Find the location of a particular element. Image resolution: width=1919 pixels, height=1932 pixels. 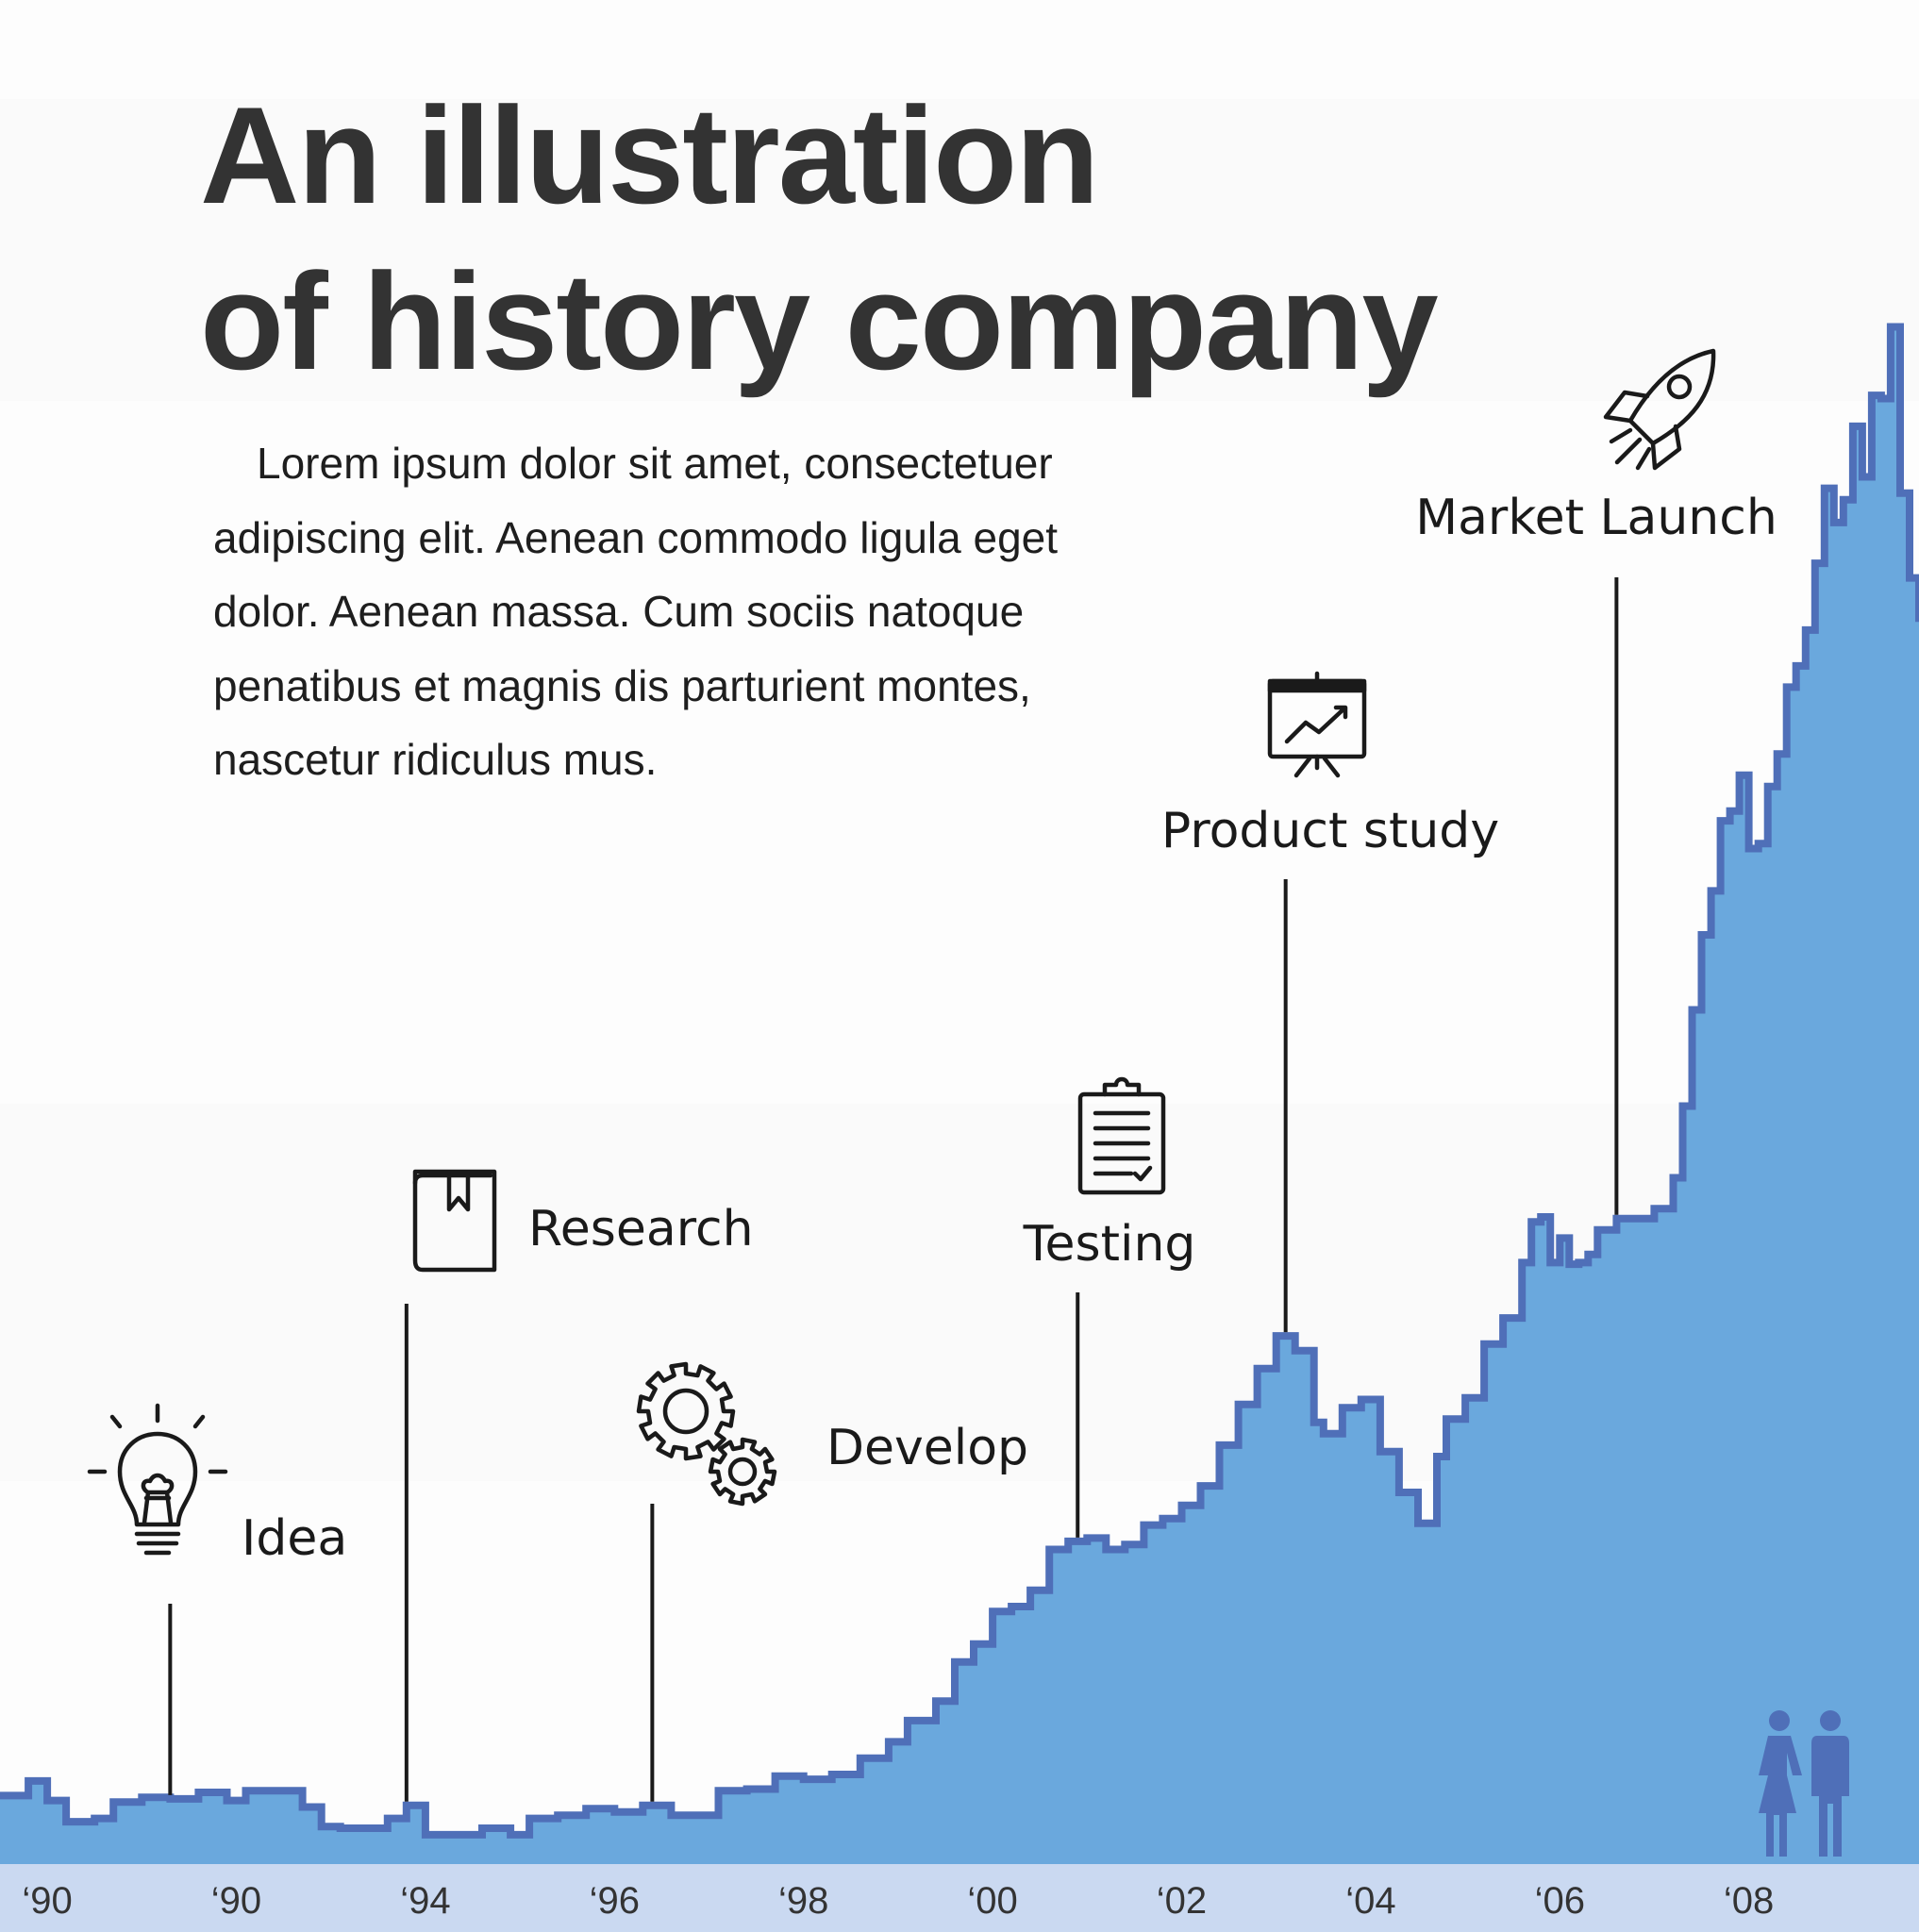

x-tick-label: ‘94 is located at coordinates (425, 1901).